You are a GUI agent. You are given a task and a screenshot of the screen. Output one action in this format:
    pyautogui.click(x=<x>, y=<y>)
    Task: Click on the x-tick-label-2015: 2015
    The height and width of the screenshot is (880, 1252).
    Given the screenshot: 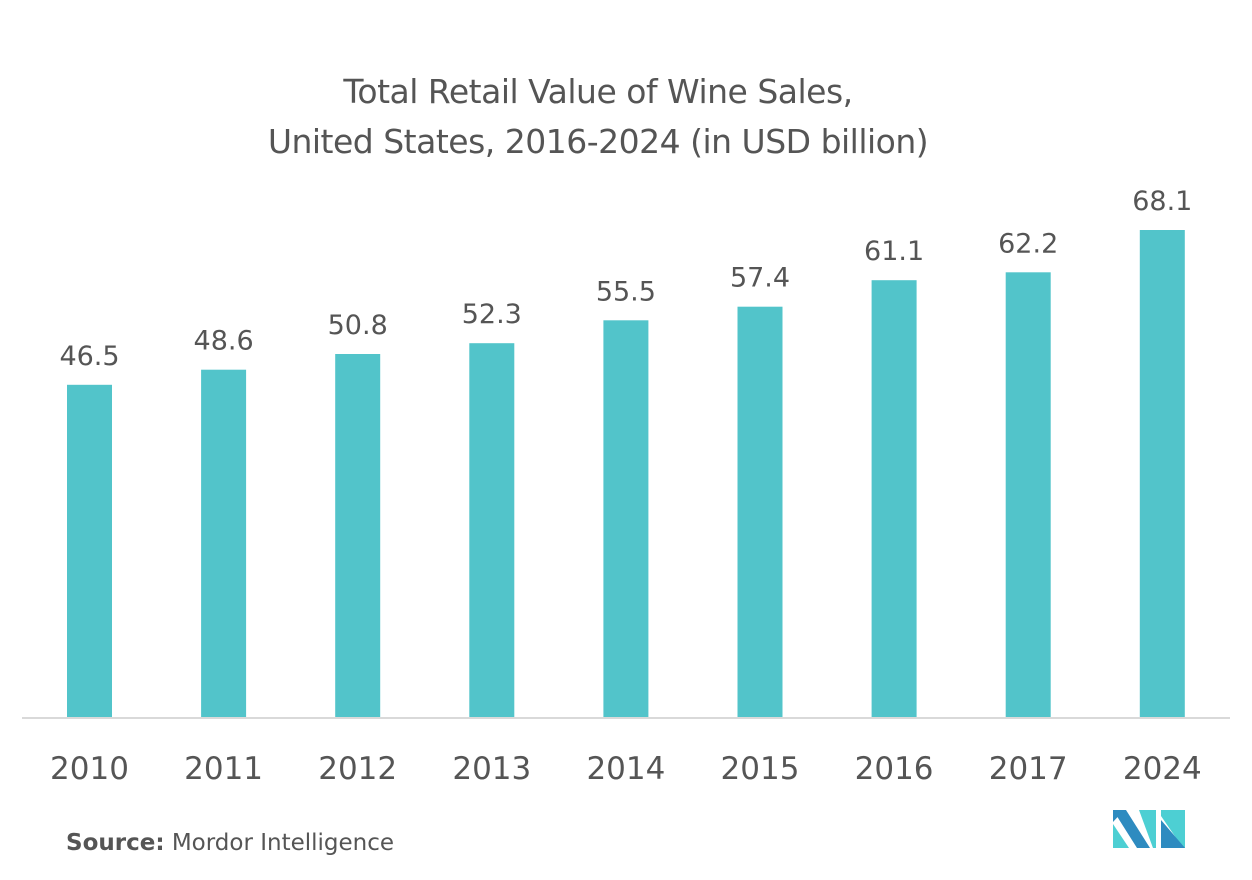 What is the action you would take?
    pyautogui.click(x=760, y=769)
    